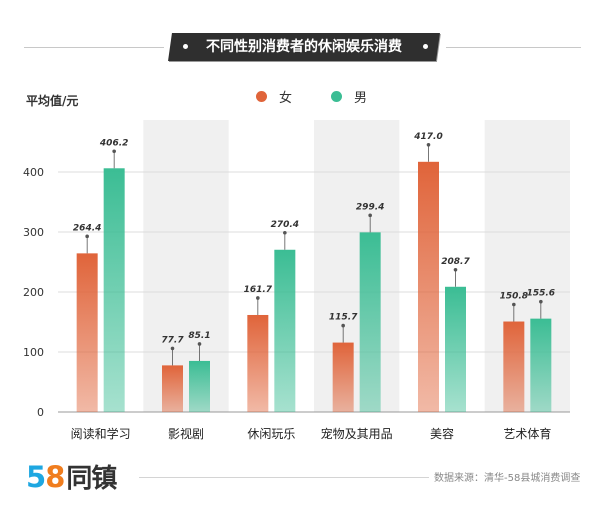 This screenshot has height=529, width=603. Describe the element at coordinates (113, 143) in the screenshot. I see `data-label: 406.2` at that location.